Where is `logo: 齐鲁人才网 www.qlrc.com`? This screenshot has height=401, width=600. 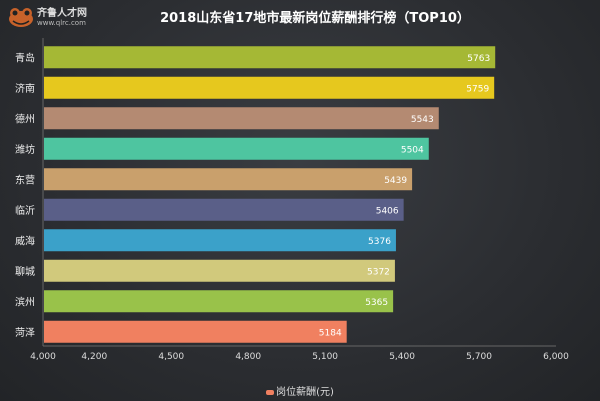
logo: 齐鲁人才网 www.qlrc.com is located at coordinates (47, 17).